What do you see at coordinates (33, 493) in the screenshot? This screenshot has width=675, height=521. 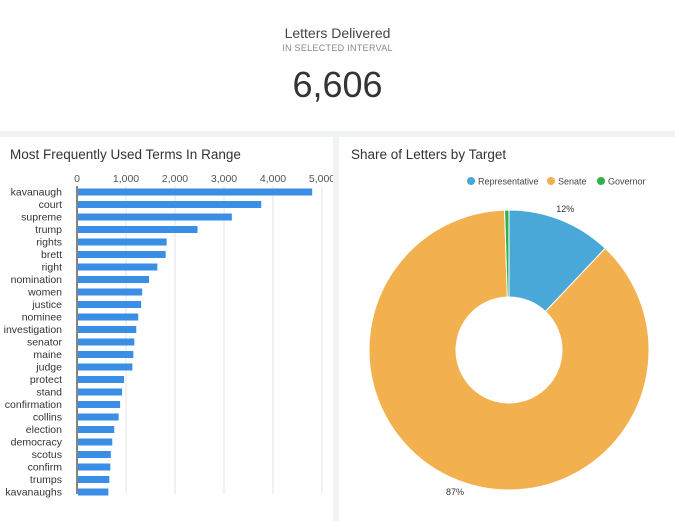 I see `category-label: kavanaughs` at bounding box center [33, 493].